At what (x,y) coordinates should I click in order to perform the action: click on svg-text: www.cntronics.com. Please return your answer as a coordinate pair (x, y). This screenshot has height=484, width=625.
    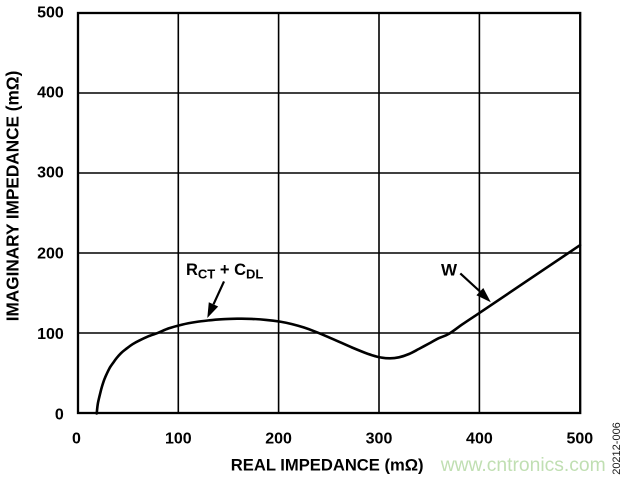
    Looking at the image, I should click on (523, 465).